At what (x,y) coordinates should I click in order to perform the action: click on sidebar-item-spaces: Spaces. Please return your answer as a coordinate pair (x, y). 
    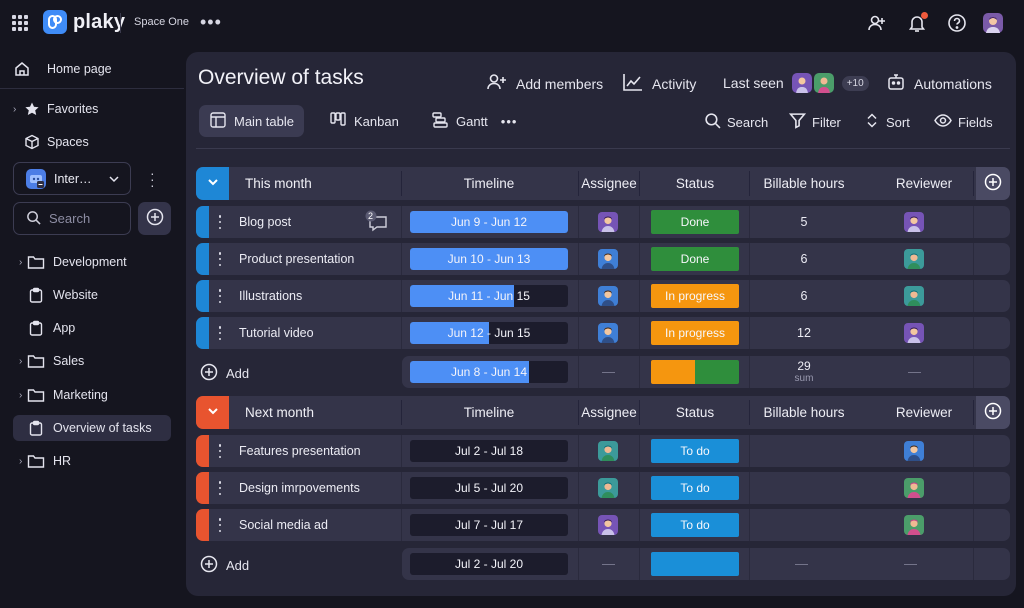
    Looking at the image, I should click on (92, 142).